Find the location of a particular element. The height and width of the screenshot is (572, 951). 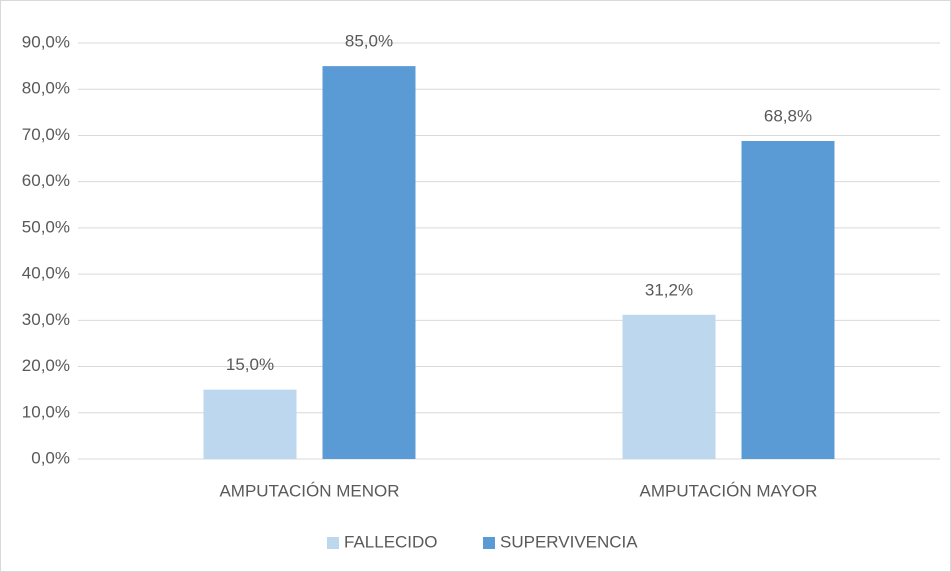

legend-label: SUPERVIVENCIA is located at coordinates (569, 541).